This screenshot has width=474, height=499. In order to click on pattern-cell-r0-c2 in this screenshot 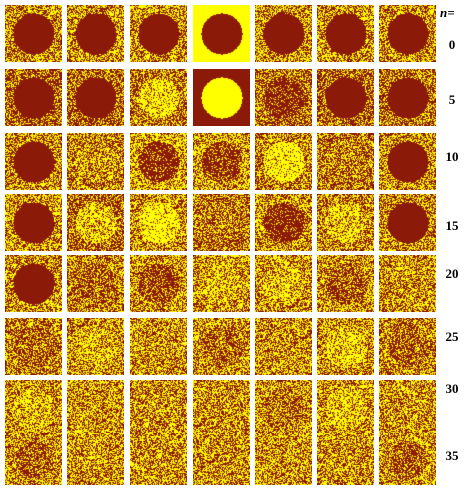, I will do `click(158, 33)`.